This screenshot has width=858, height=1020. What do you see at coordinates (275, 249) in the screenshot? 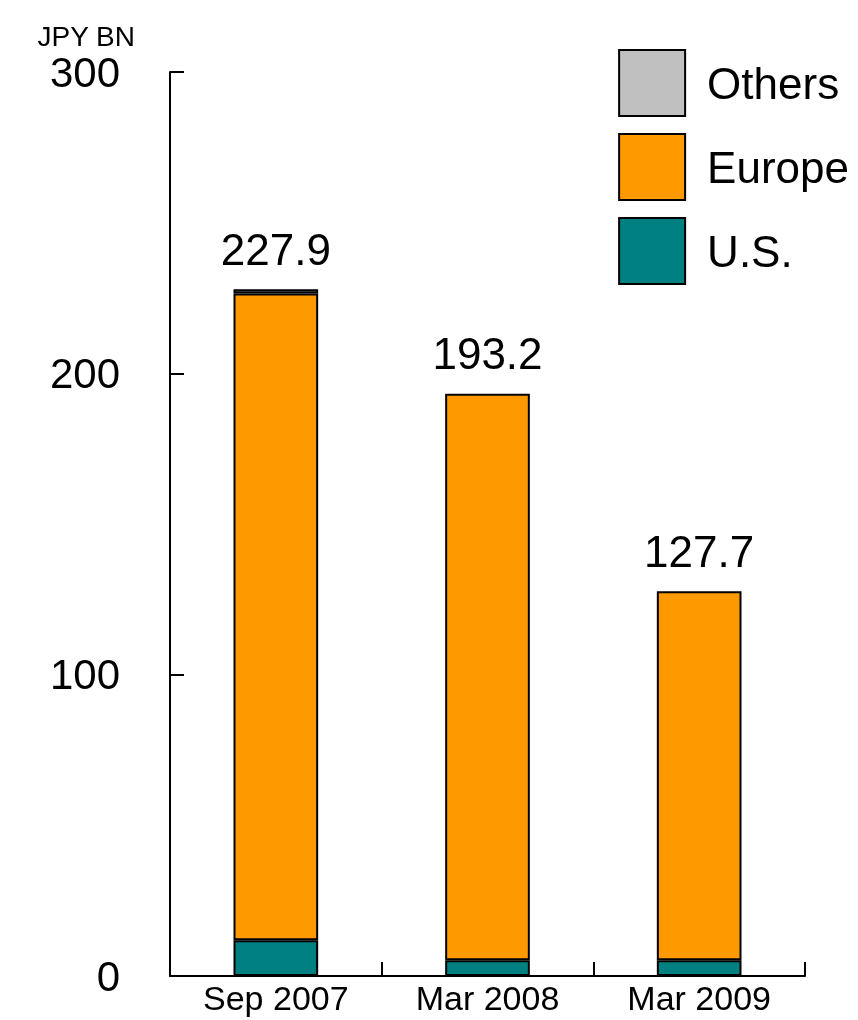
I see `total-label: 227.9` at bounding box center [275, 249].